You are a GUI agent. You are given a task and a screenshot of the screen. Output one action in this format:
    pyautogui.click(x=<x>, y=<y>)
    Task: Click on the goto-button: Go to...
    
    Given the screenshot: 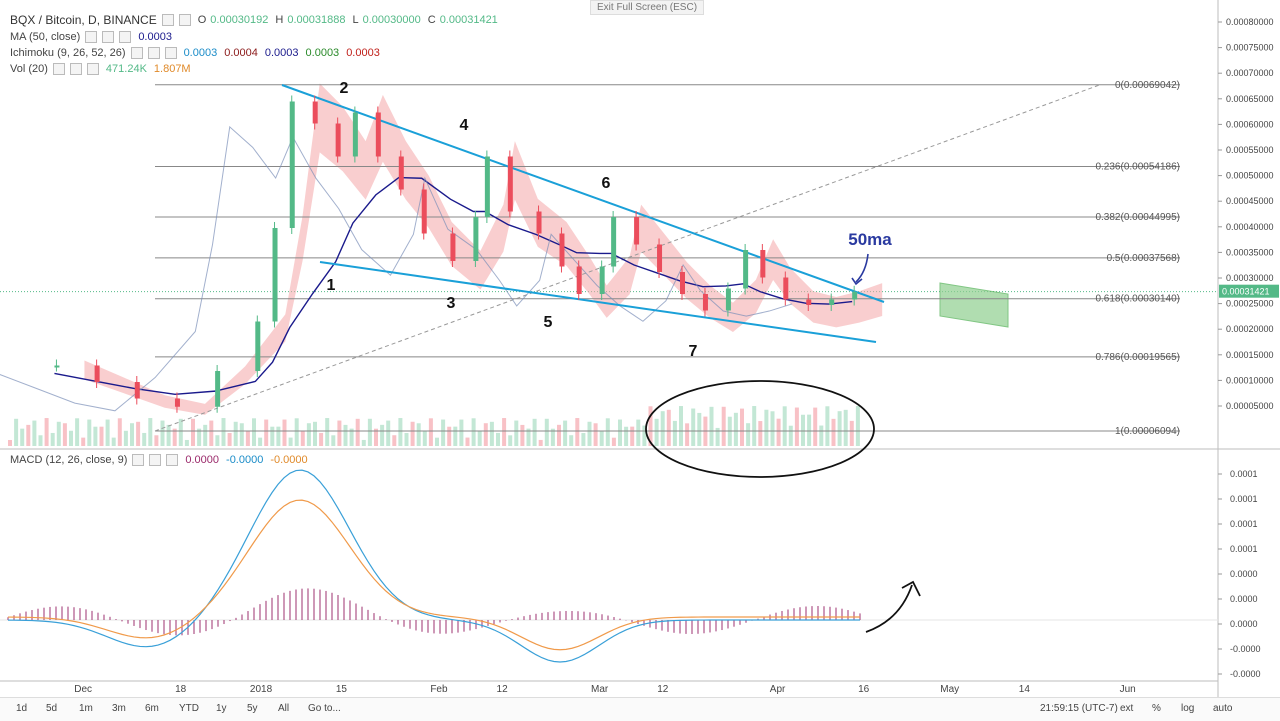 What is the action you would take?
    pyautogui.click(x=324, y=708)
    